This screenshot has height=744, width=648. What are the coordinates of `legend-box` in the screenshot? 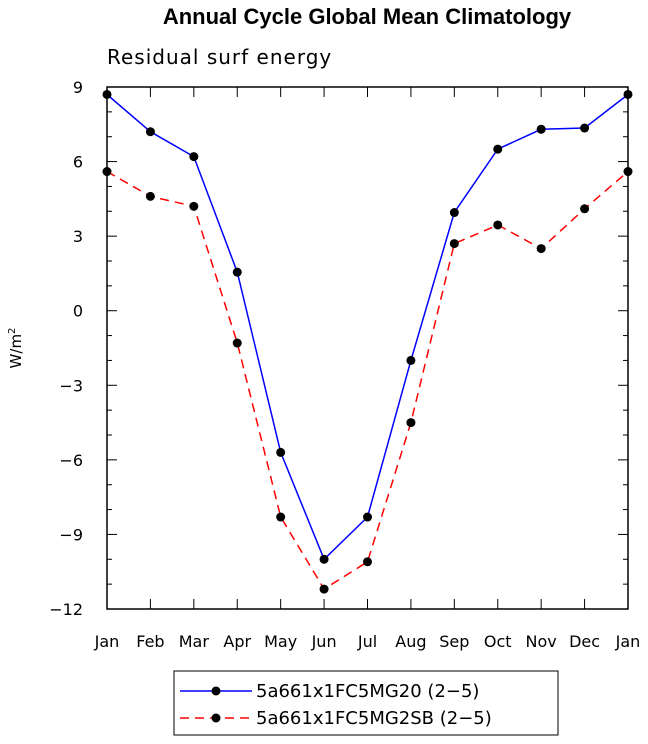 It's located at (366, 703).